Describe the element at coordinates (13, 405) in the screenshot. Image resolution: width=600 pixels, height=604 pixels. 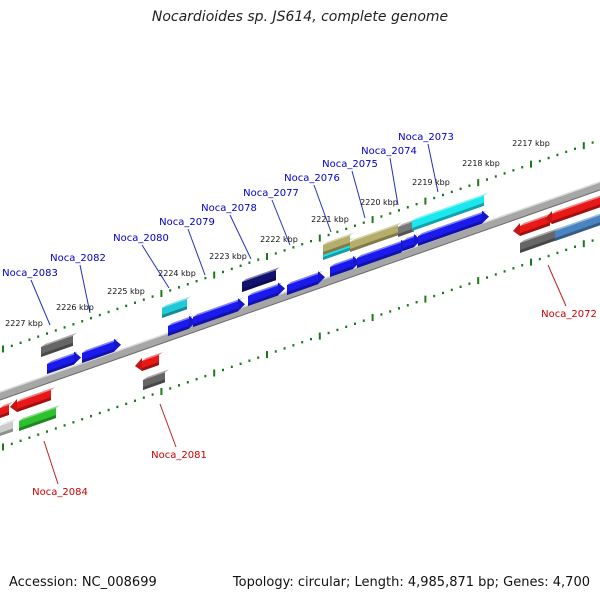
I see `gene-block-noca-2084-arrow` at that location.